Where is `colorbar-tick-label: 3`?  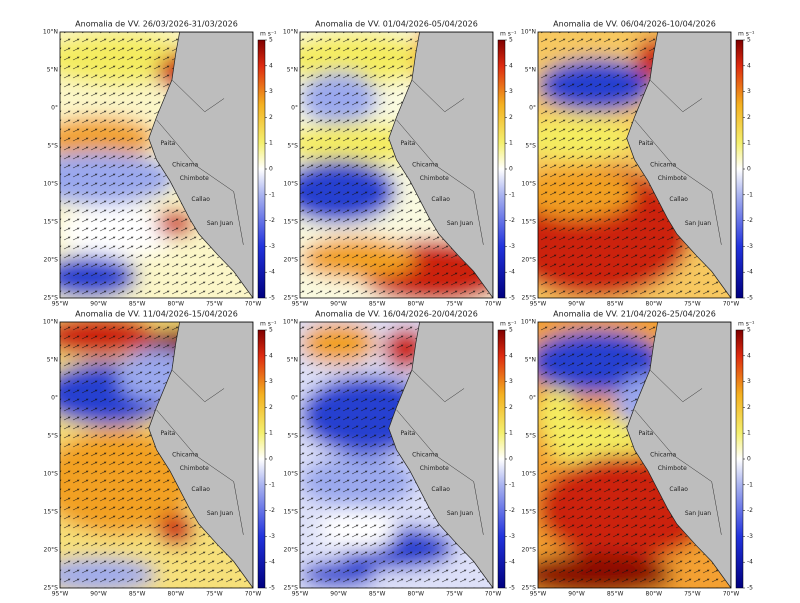 colorbar-tick-label: 3 is located at coordinates (749, 91).